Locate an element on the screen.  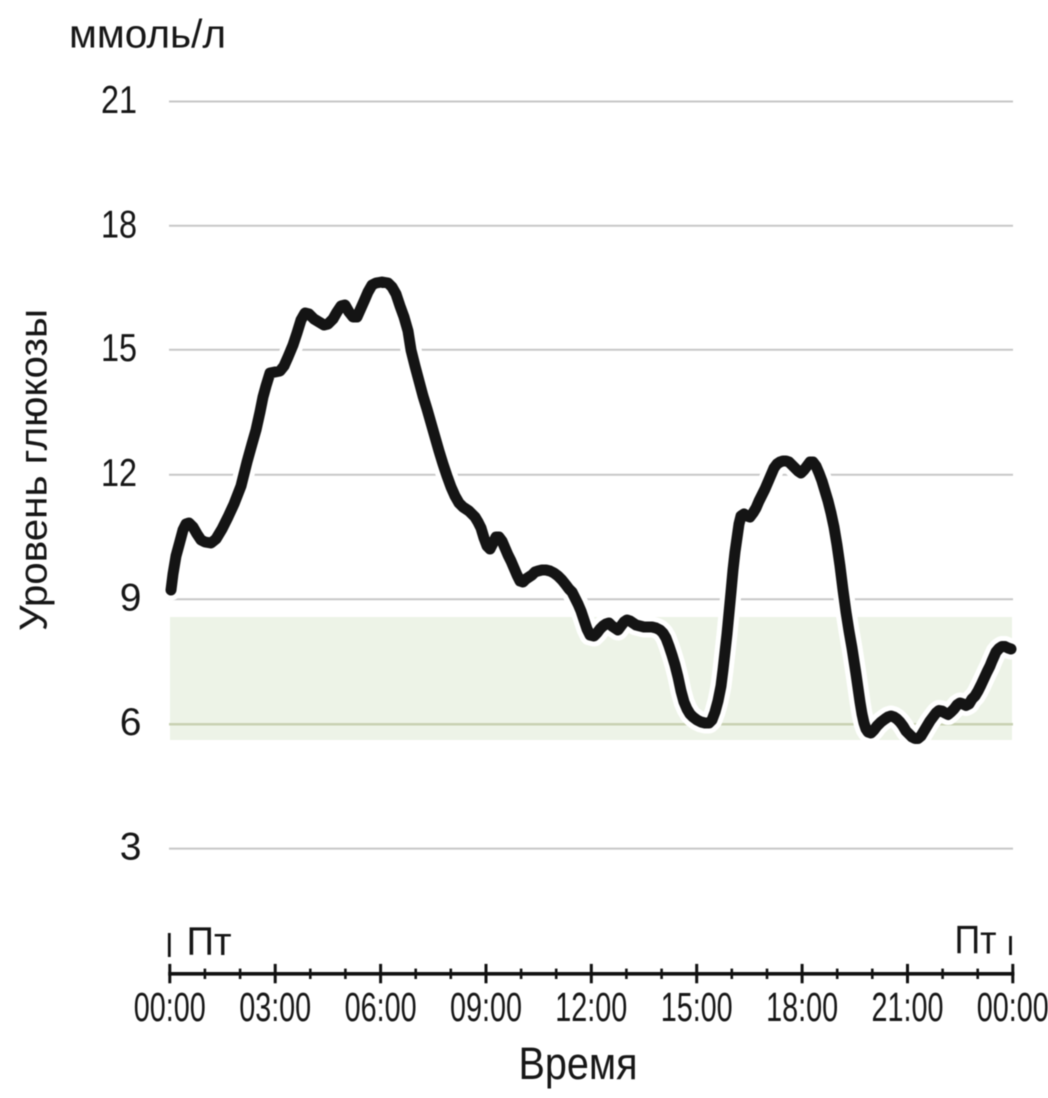
svg-text: Время is located at coordinates (578, 1063).